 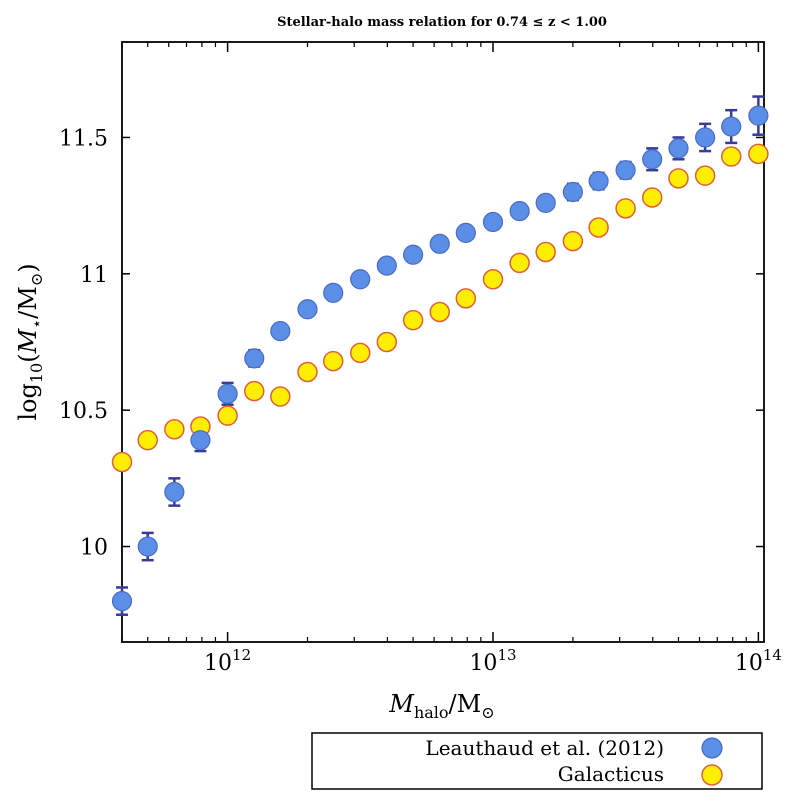 I want to click on legend-label-galacticus: Galacticus, so click(x=611, y=774).